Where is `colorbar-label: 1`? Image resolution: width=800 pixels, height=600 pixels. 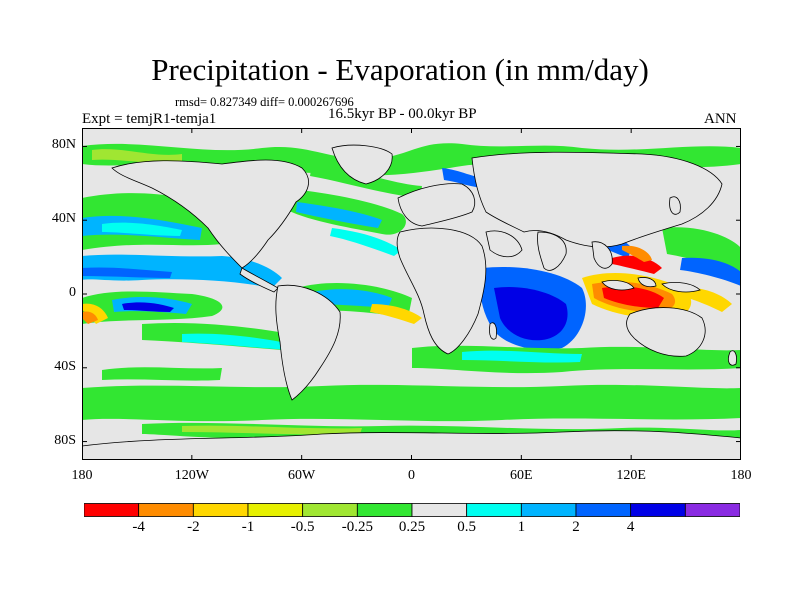 colorbar-label: 1 is located at coordinates (521, 527).